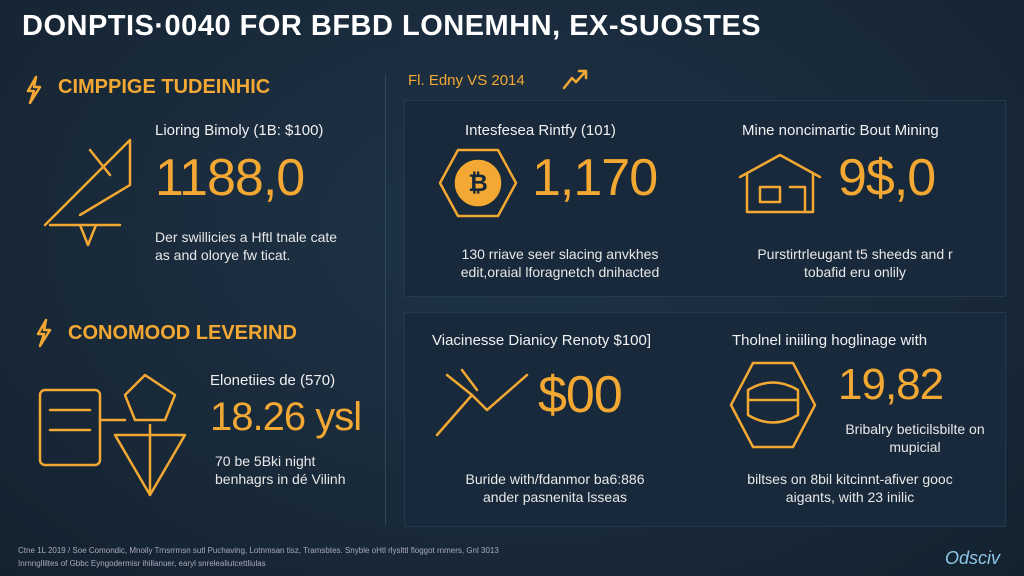 This screenshot has width=1024, height=576. I want to click on panel-heading: Fl. Edny VS 2014, so click(466, 80).